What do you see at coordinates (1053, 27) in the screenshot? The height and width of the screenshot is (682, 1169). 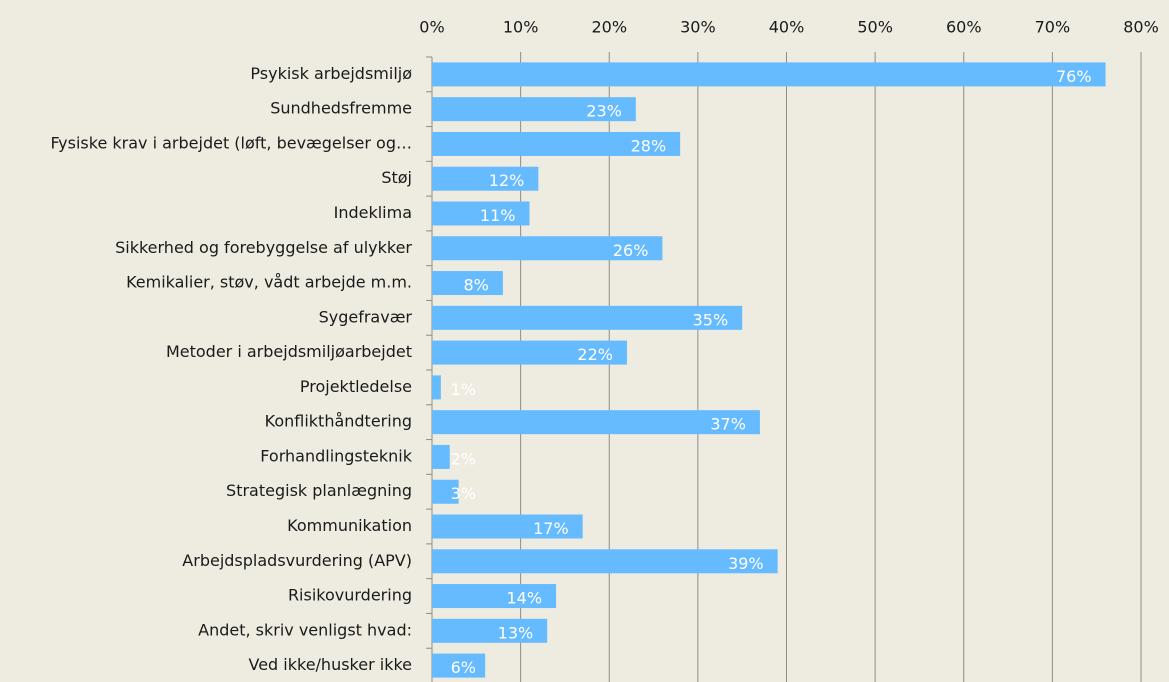 I see `x-tick-label: 70%` at bounding box center [1053, 27].